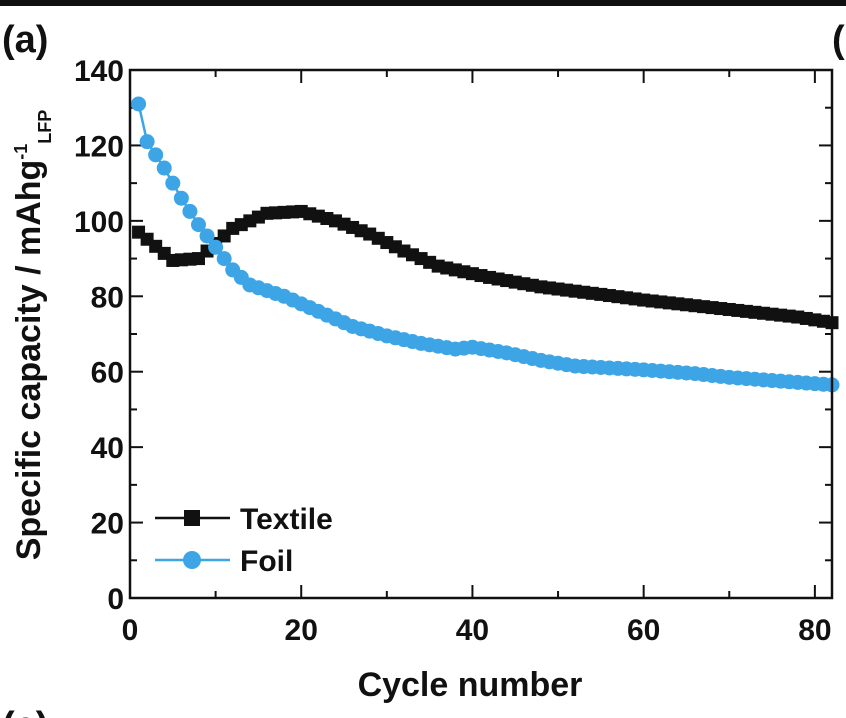 Image resolution: width=846 pixels, height=718 pixels. Describe the element at coordinates (25, 40) in the screenshot. I see `panel-label-a: (a)` at that location.